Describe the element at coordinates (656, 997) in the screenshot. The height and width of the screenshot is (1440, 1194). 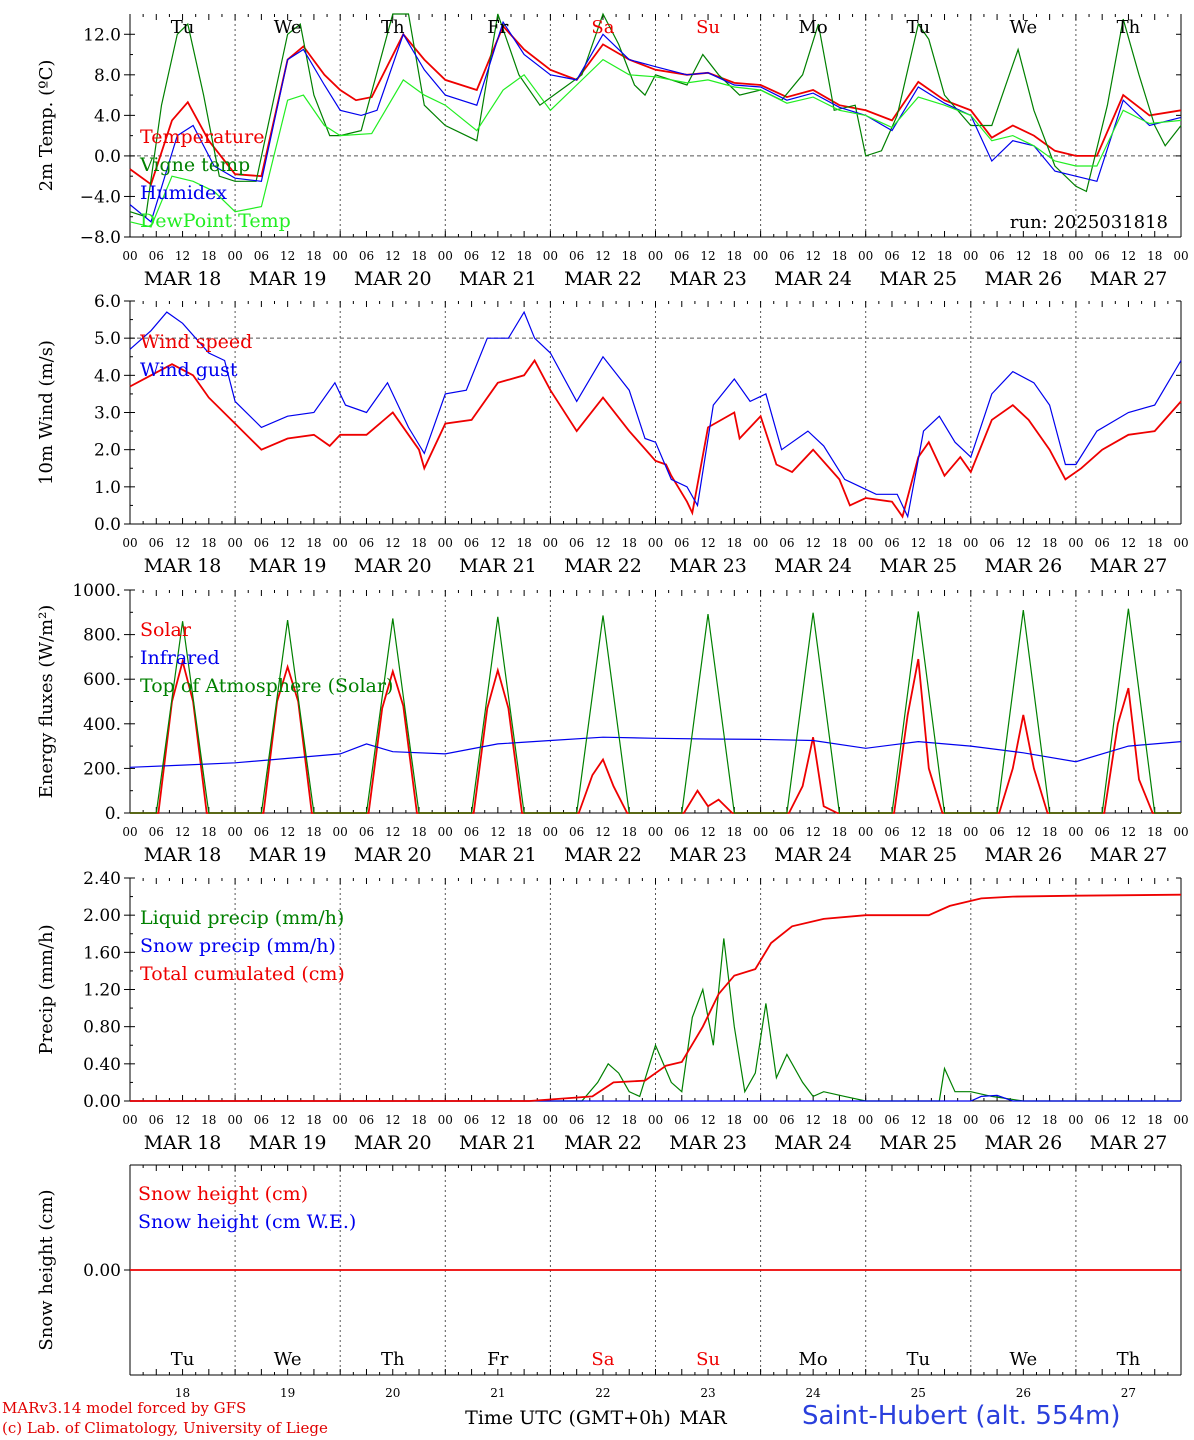
I see `series-line-total-cumulated-cm-` at that location.